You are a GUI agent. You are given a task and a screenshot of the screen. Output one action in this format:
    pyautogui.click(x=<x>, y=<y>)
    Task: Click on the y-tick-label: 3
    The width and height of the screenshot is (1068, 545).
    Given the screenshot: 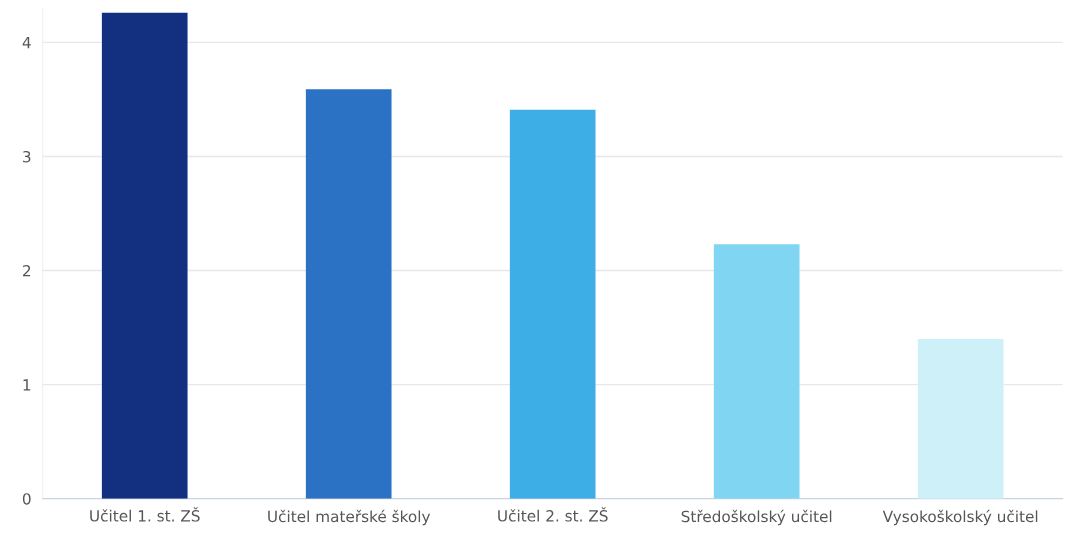 What is the action you would take?
    pyautogui.click(x=27, y=156)
    